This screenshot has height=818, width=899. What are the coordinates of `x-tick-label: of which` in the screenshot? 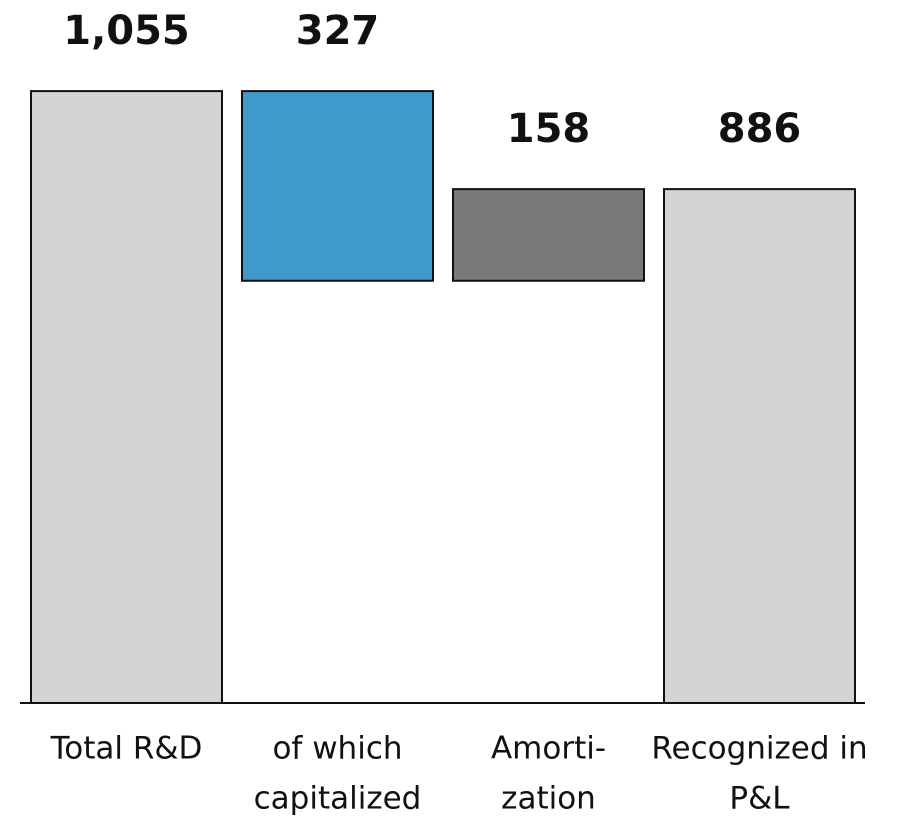 It's located at (337, 749).